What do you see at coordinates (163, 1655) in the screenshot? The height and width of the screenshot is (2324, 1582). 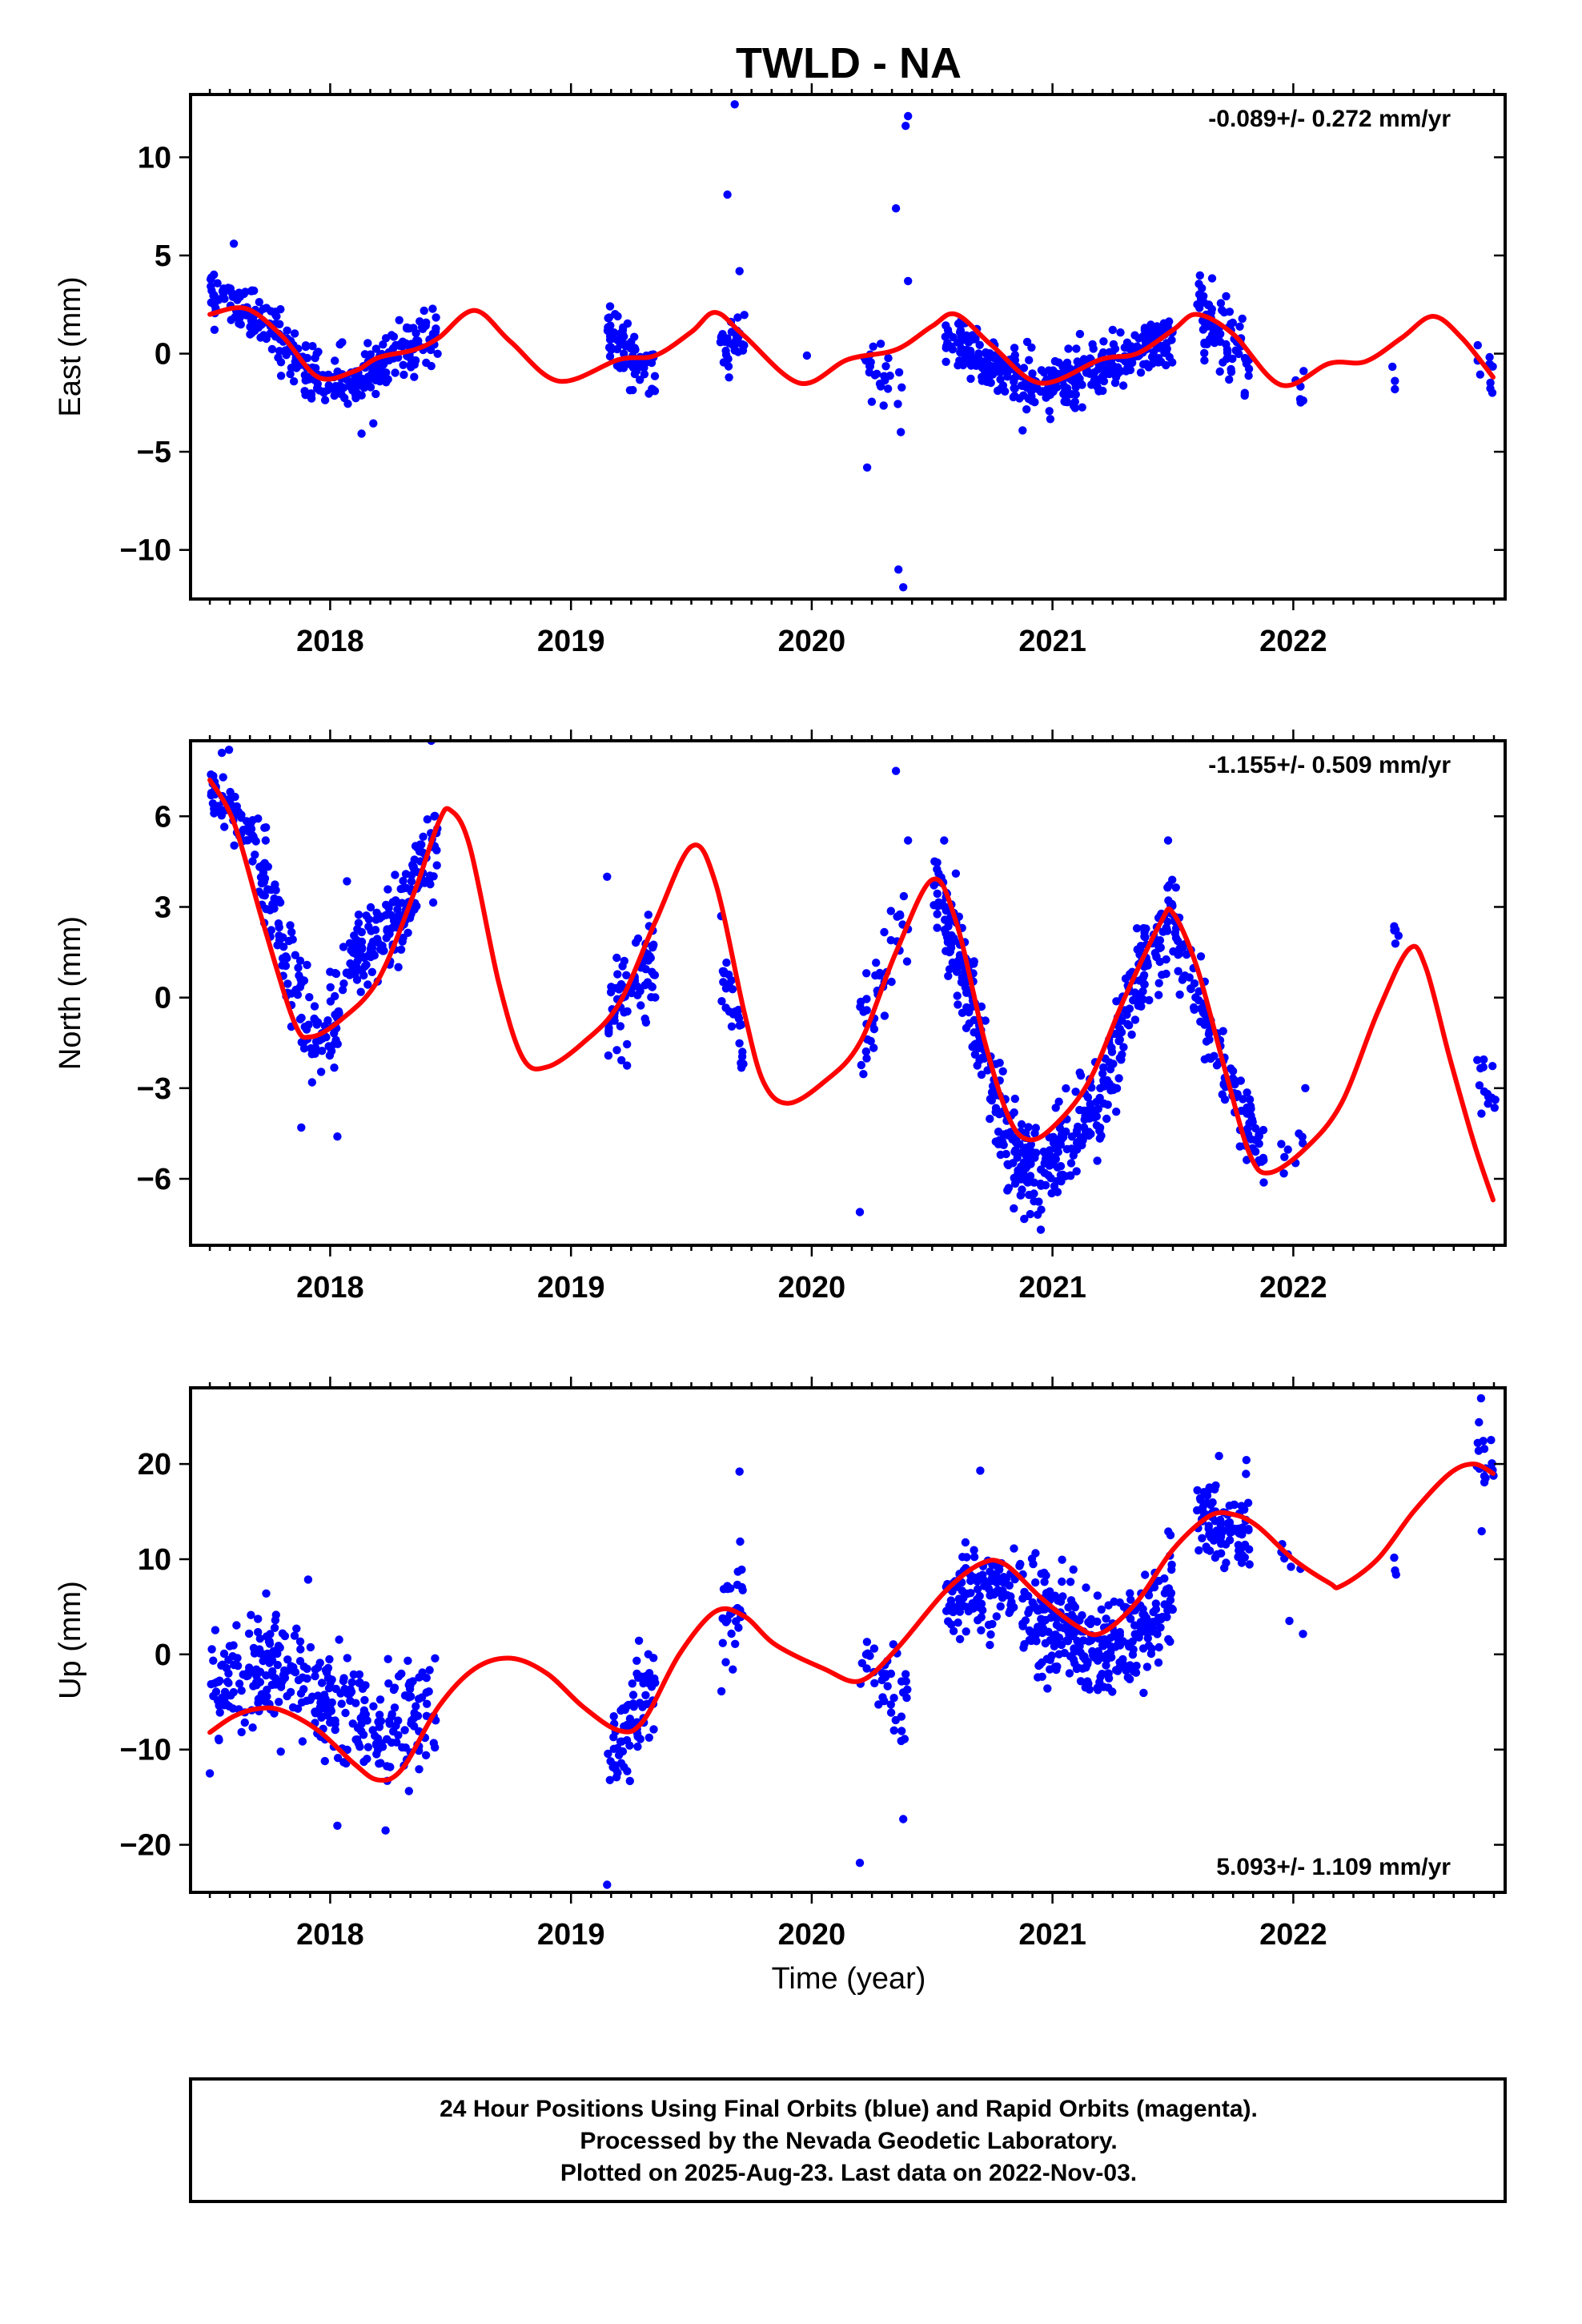 I see `y-tick-label: 0` at bounding box center [163, 1655].